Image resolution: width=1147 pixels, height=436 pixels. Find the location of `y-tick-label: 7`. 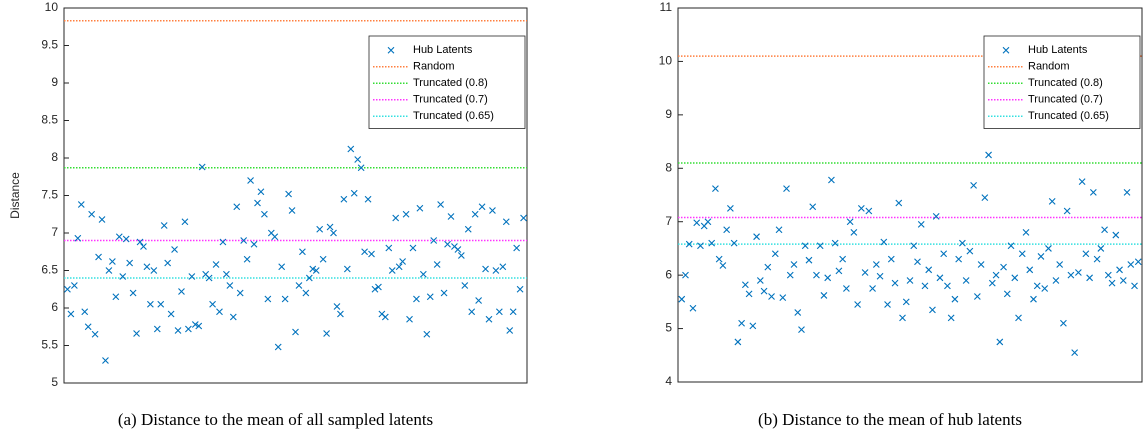

y-tick-label: 7 is located at coordinates (668, 221).